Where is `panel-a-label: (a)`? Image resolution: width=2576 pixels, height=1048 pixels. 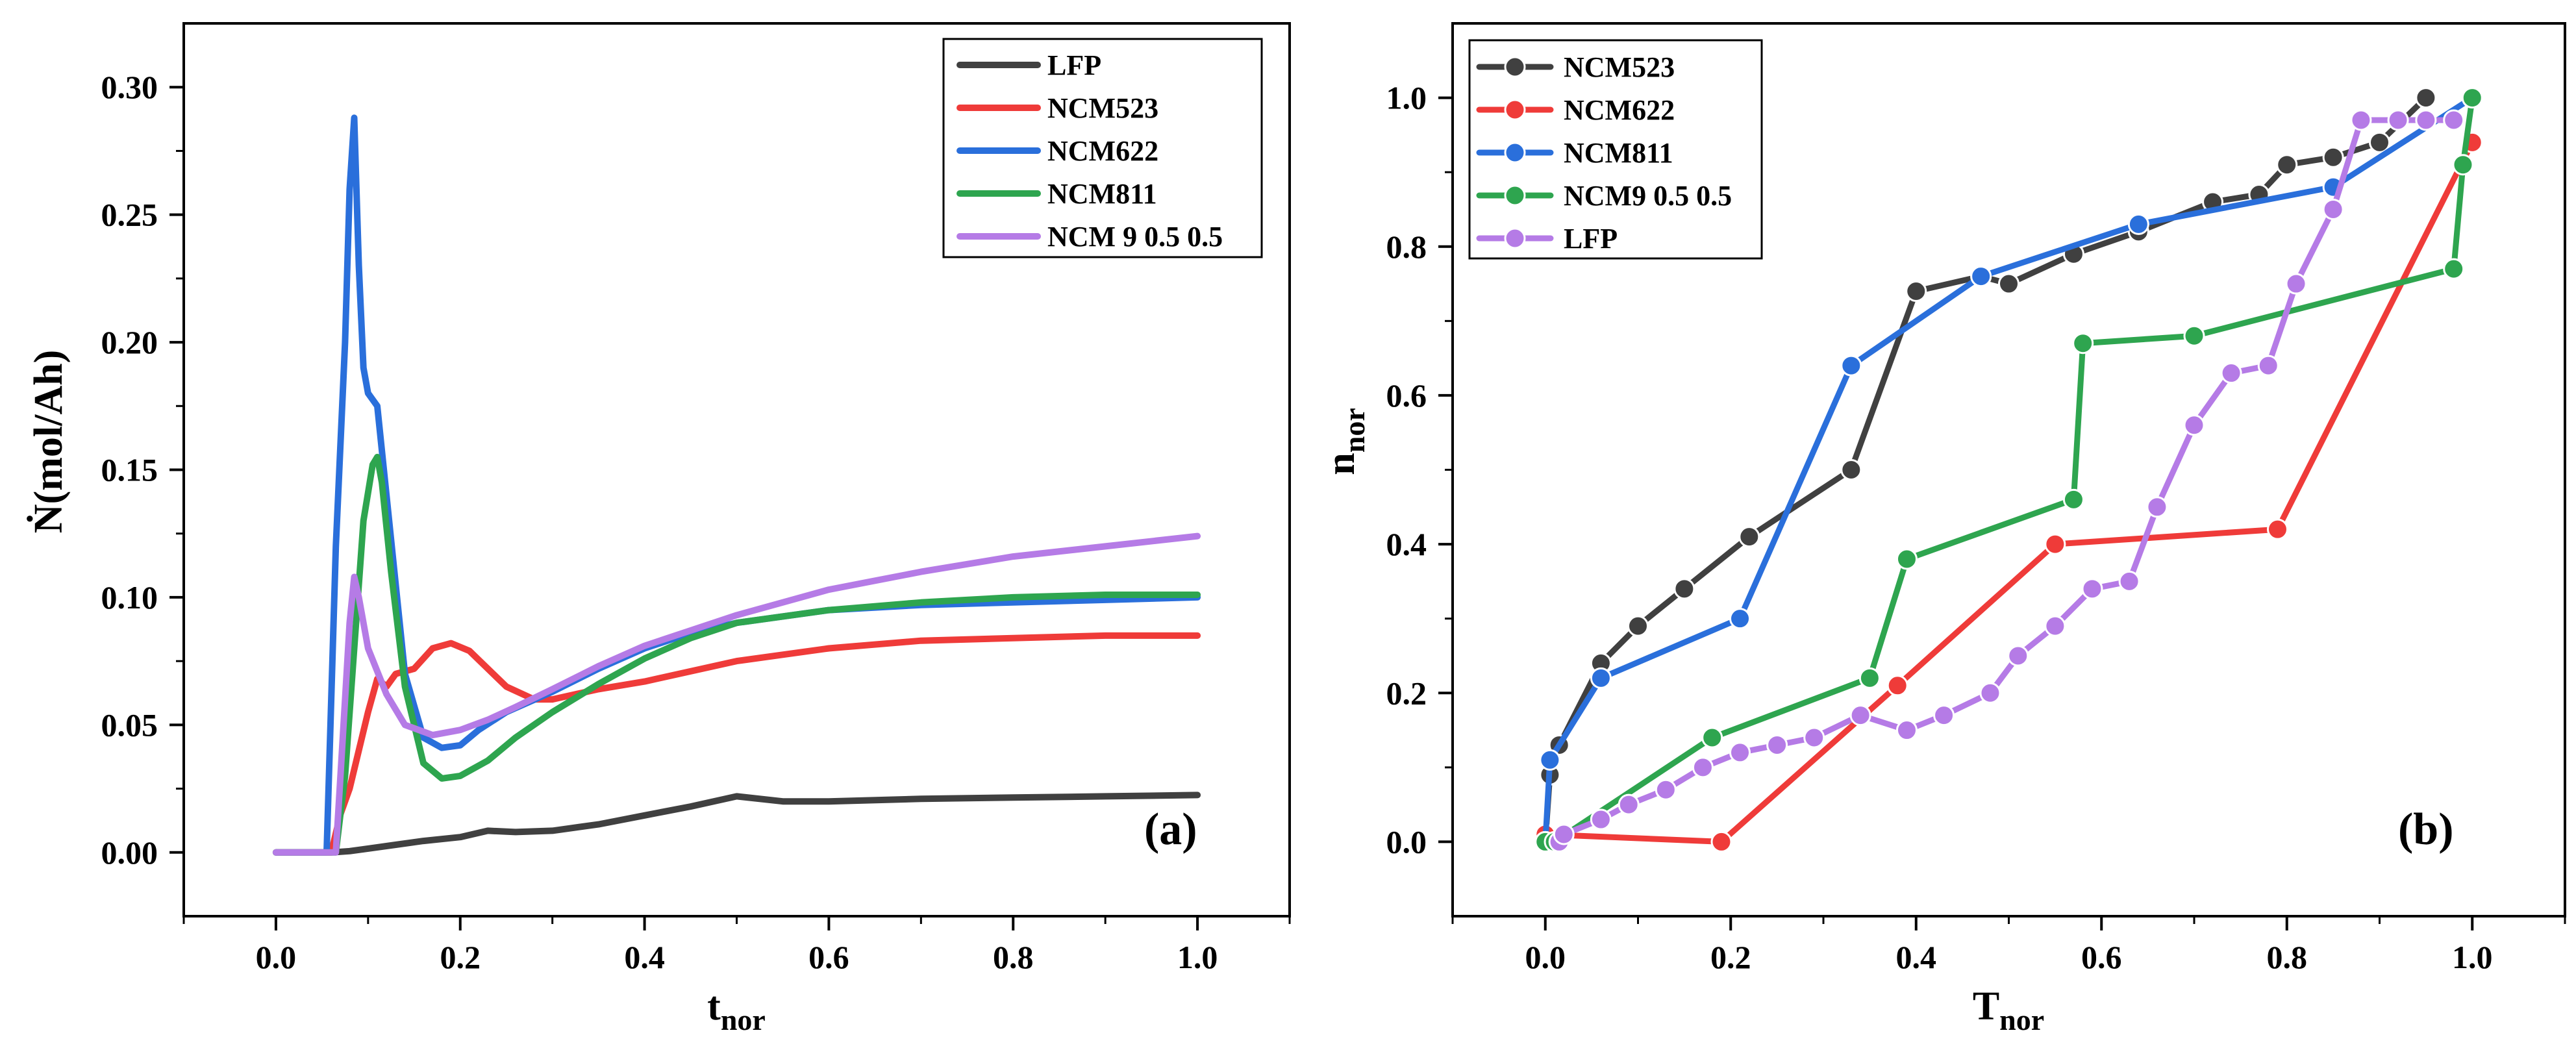 panel-a-label: (a) is located at coordinates (1170, 830).